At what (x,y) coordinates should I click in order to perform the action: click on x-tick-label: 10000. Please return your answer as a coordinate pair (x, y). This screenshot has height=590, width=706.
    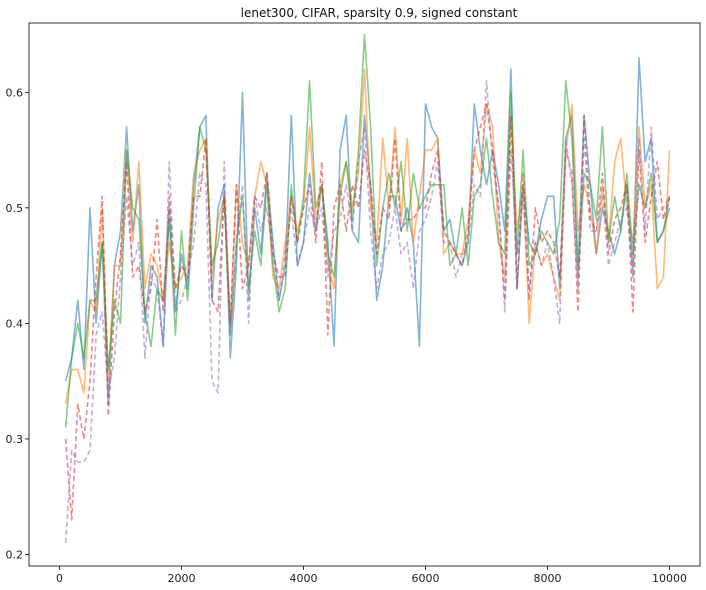
    Looking at the image, I should click on (669, 578).